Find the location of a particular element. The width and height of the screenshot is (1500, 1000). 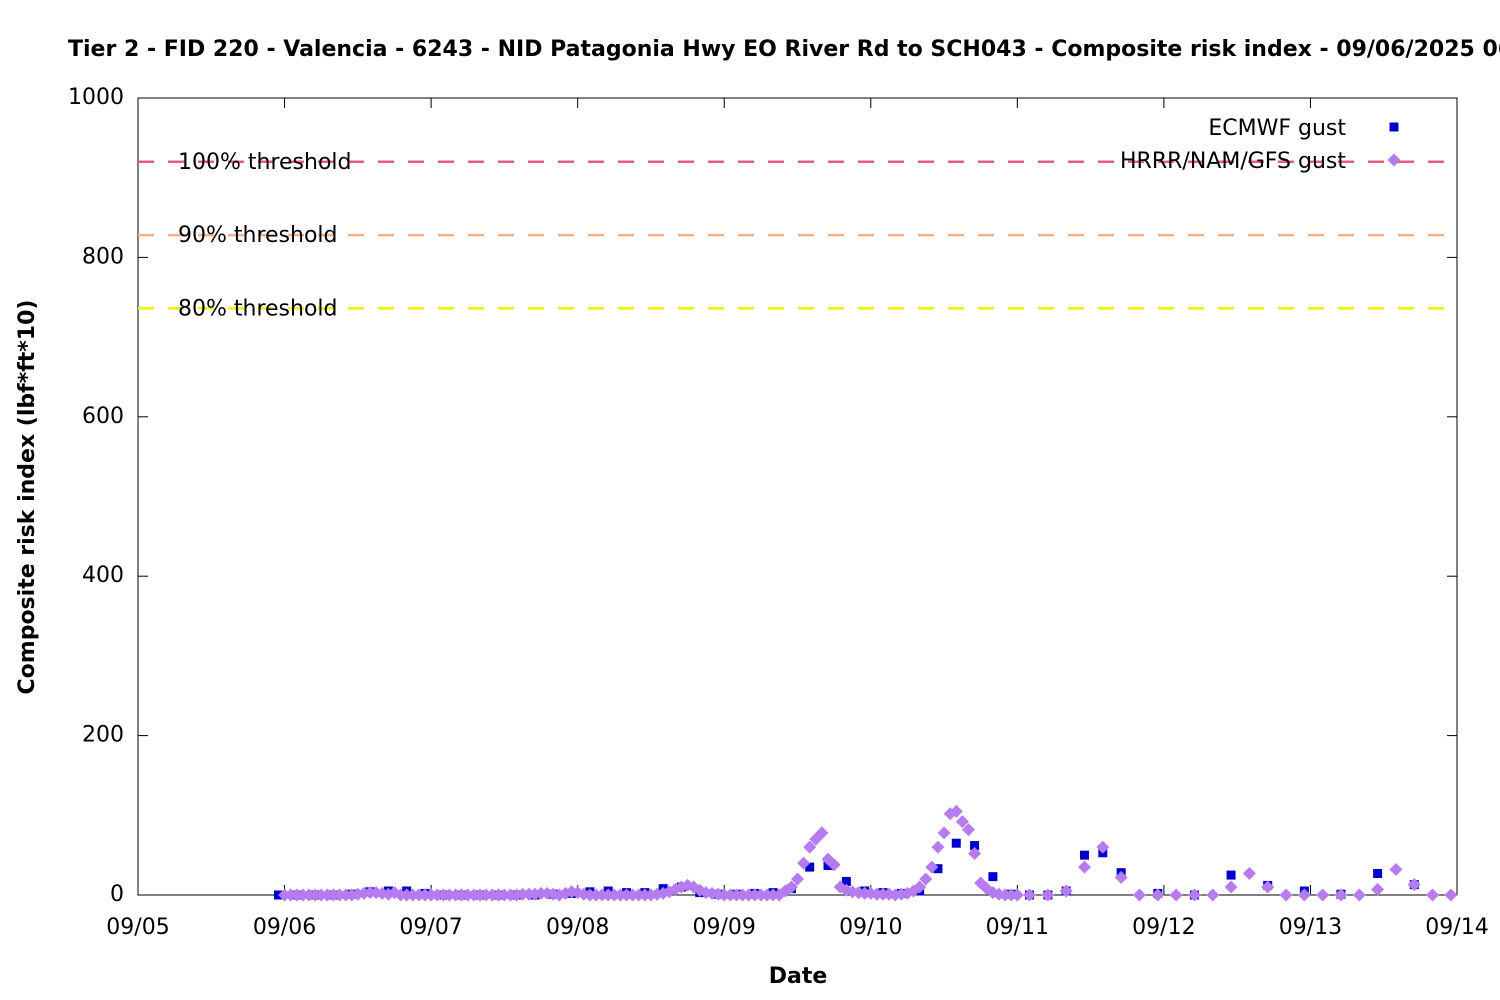

x-tick-label: 09/12 is located at coordinates (1163, 927).